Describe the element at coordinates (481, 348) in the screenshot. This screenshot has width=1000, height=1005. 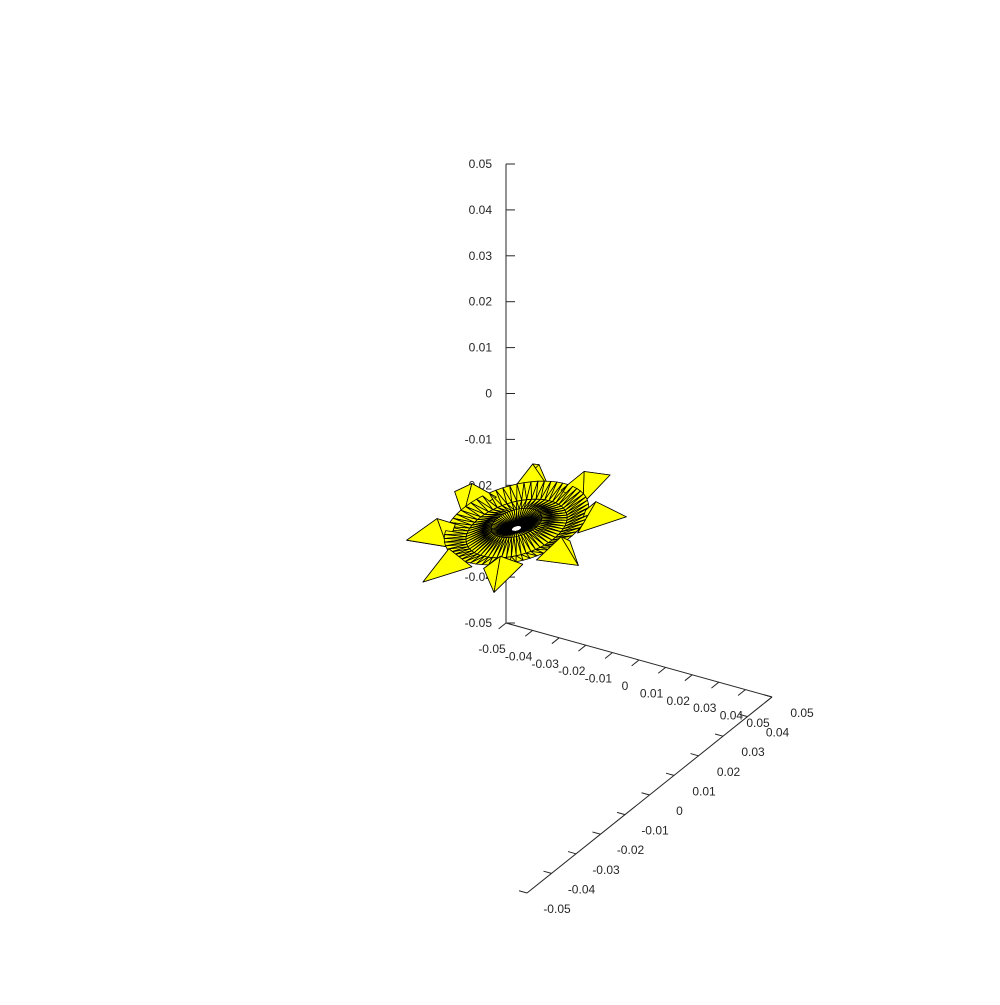
I see `z-tick-label: 0.01` at that location.